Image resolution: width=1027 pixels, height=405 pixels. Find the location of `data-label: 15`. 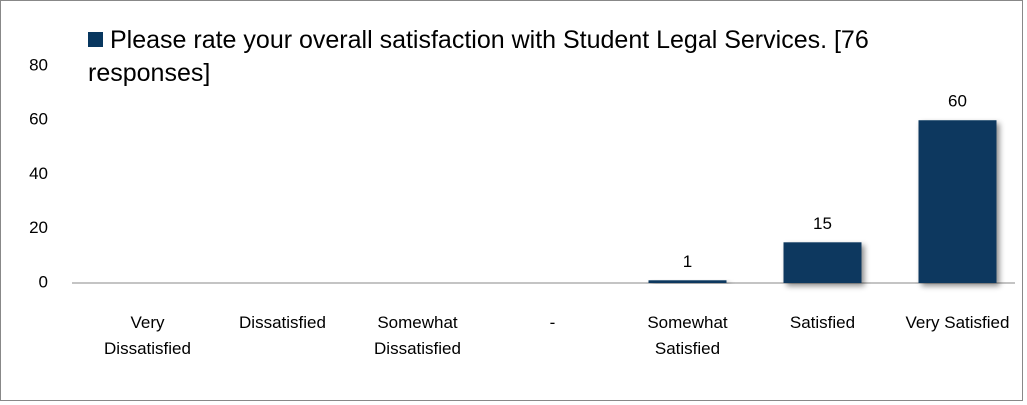

data-label: 15 is located at coordinates (822, 223).